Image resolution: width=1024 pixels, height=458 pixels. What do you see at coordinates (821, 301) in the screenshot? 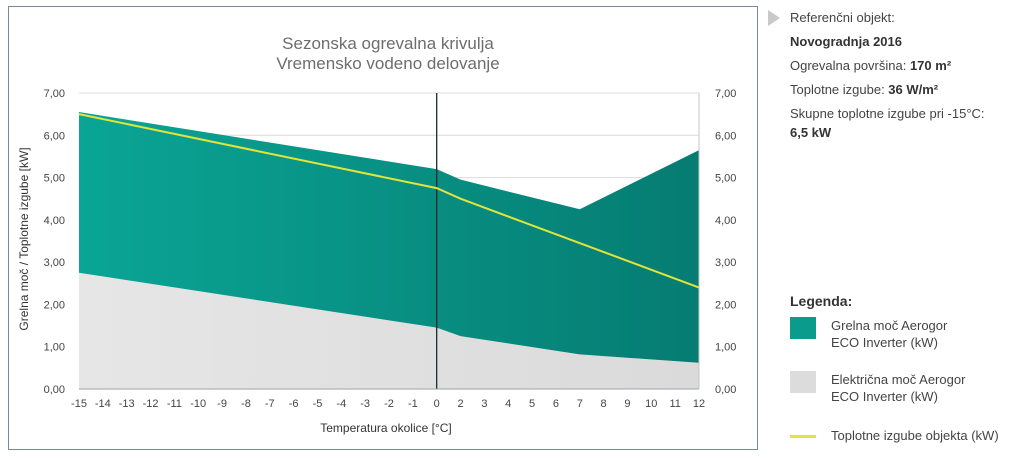
I see `legend-title: Legenda:` at bounding box center [821, 301].